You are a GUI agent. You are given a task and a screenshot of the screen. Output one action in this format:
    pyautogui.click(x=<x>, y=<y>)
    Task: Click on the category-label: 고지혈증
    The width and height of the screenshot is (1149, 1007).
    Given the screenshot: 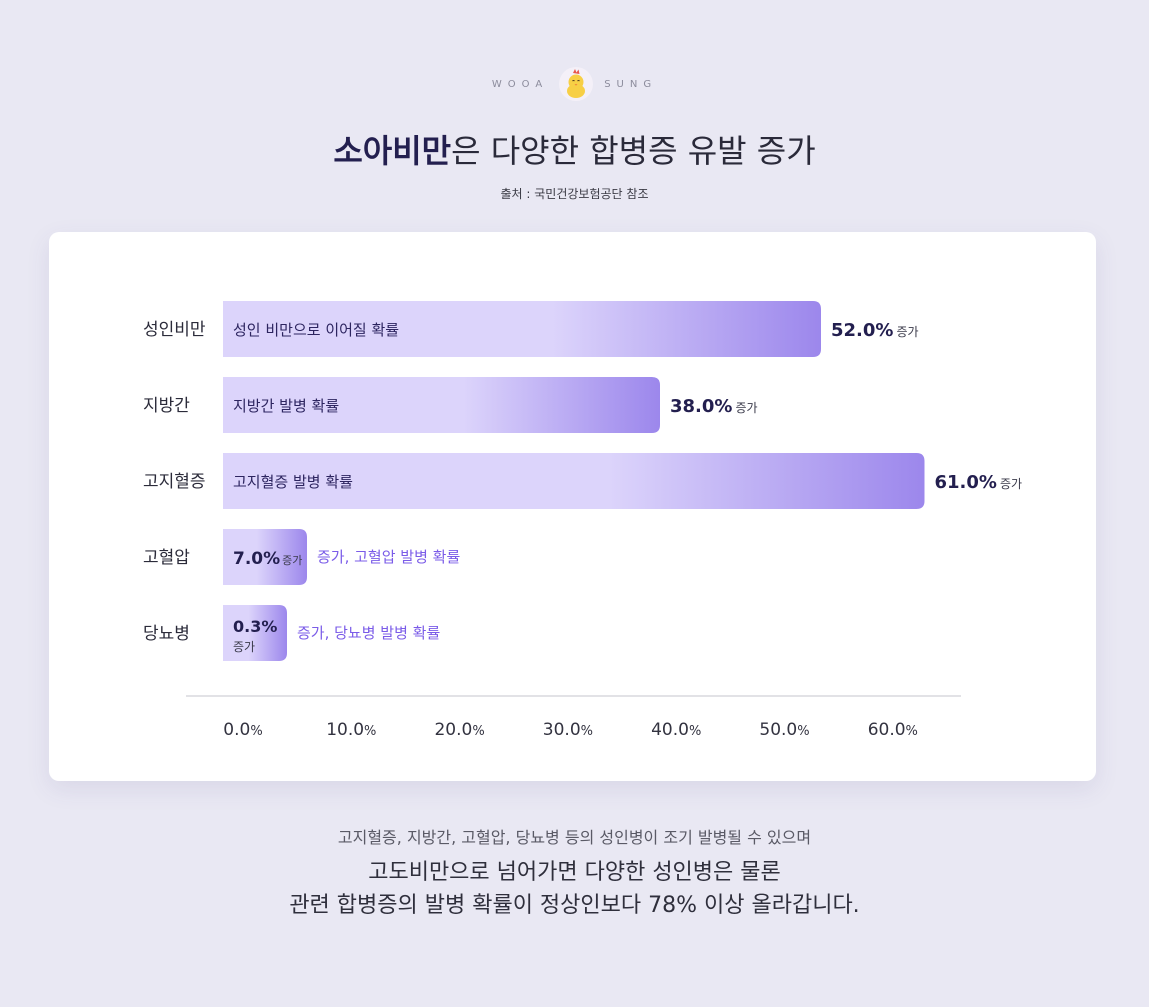 What is the action you would take?
    pyautogui.click(x=174, y=482)
    